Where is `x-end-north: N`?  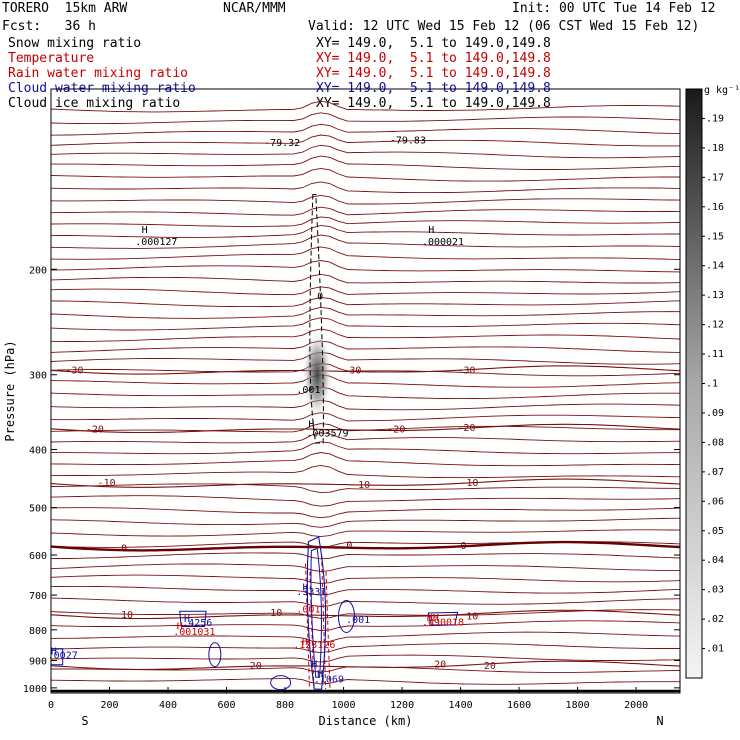
x-end-north: N is located at coordinates (659, 721).